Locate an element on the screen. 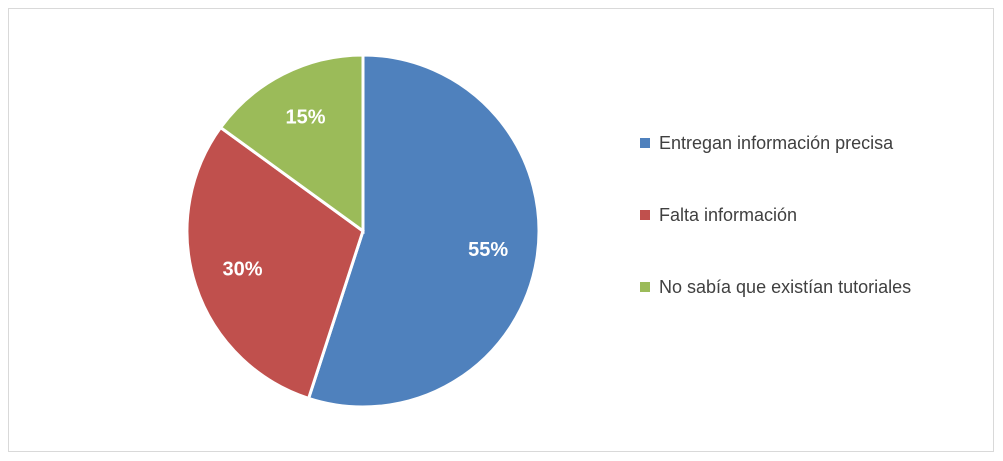  legend-item: Entregan información precisa is located at coordinates (787, 143).